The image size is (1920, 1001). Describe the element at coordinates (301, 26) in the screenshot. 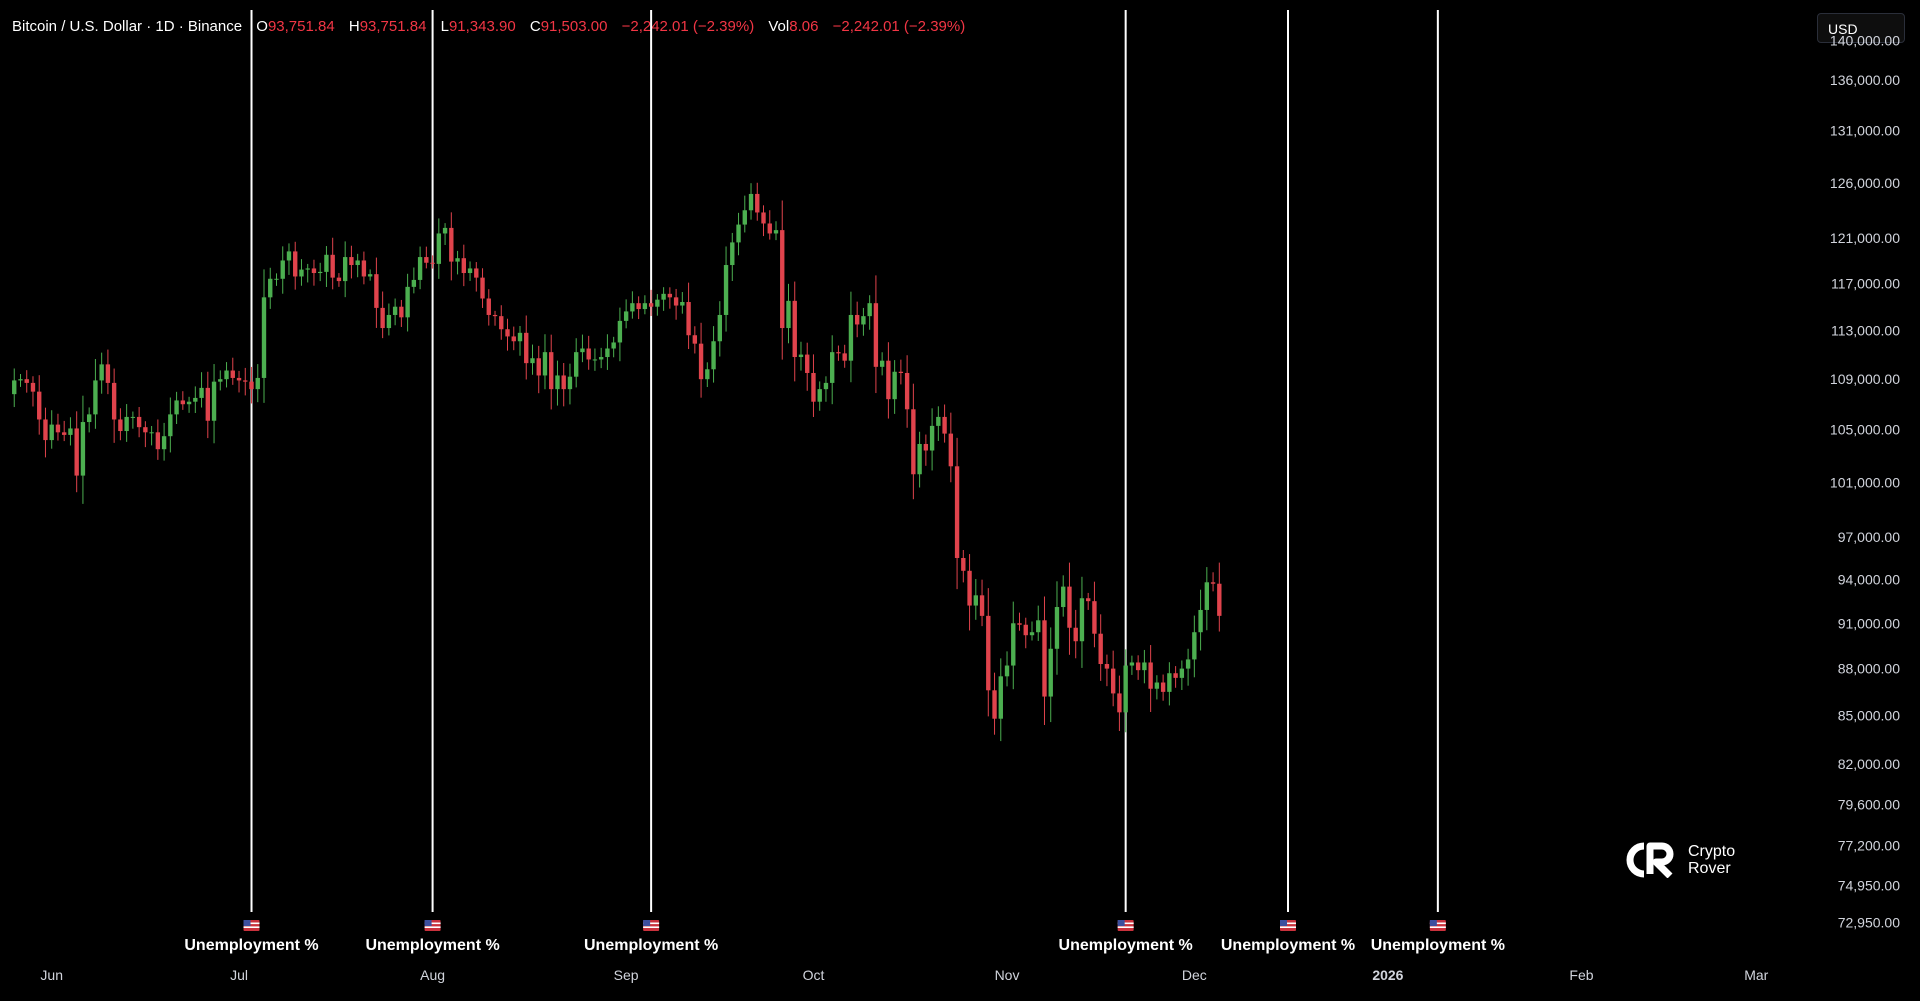

I see `open-value: 93,751.84` at that location.